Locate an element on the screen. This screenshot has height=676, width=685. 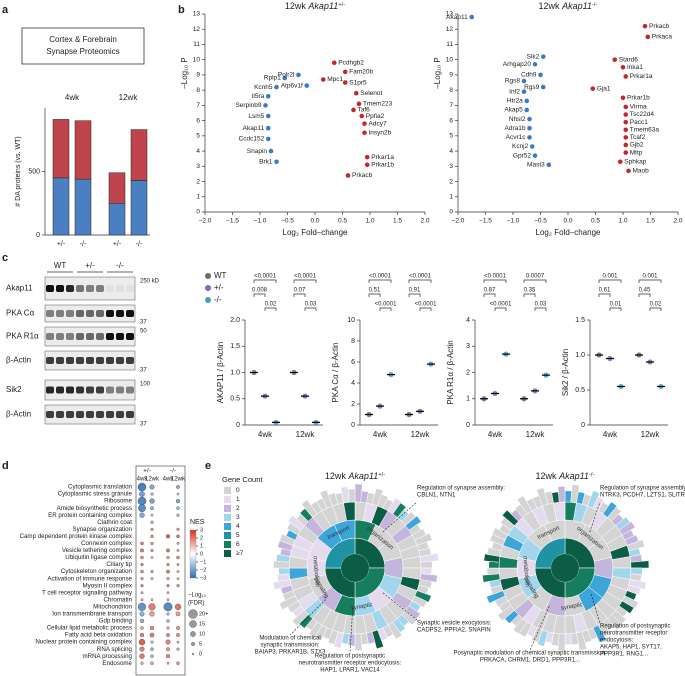
term-label: Cytoplasmic translation is located at coordinates (100, 487).